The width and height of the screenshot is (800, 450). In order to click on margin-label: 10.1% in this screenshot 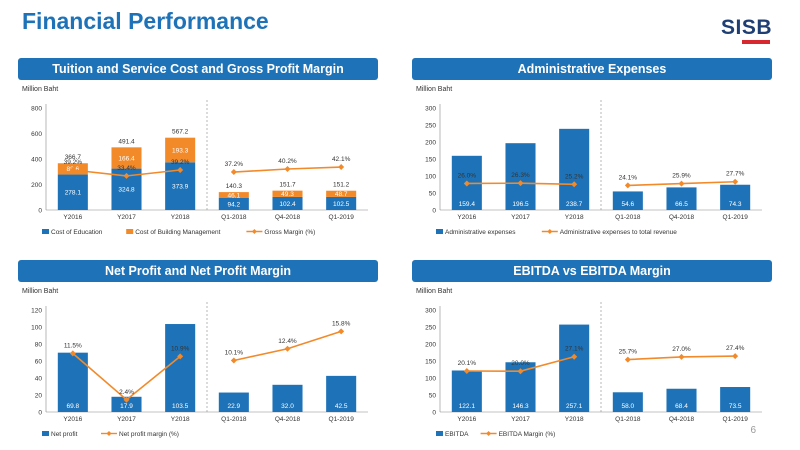, I will do `click(234, 352)`.